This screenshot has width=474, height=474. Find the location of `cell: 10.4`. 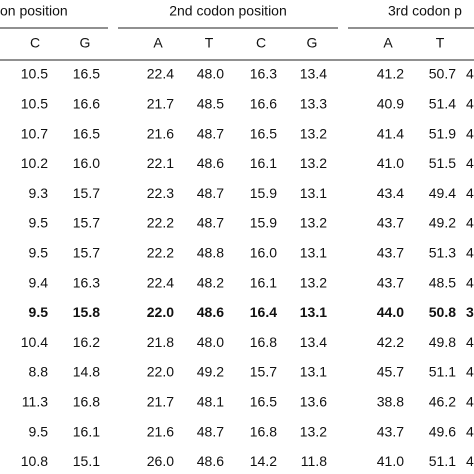

cell: 10.4 is located at coordinates (34, 342).